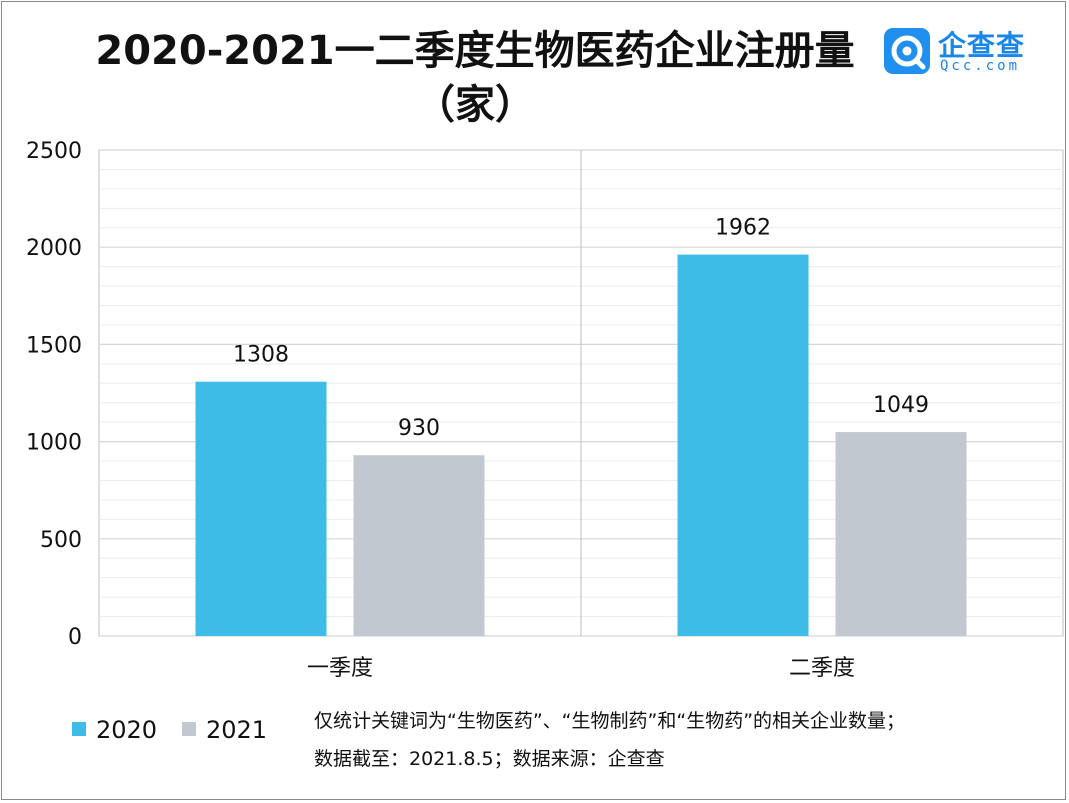  Describe the element at coordinates (237, 730) in the screenshot. I see `legend-label-2021: 2021` at that location.